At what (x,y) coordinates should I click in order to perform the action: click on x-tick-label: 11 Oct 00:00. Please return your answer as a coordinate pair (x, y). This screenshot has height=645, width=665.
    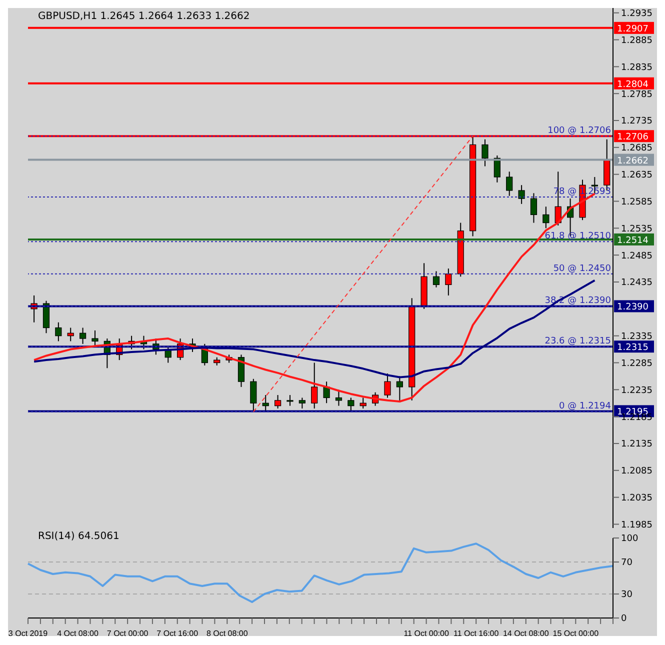
    Looking at the image, I should click on (427, 633).